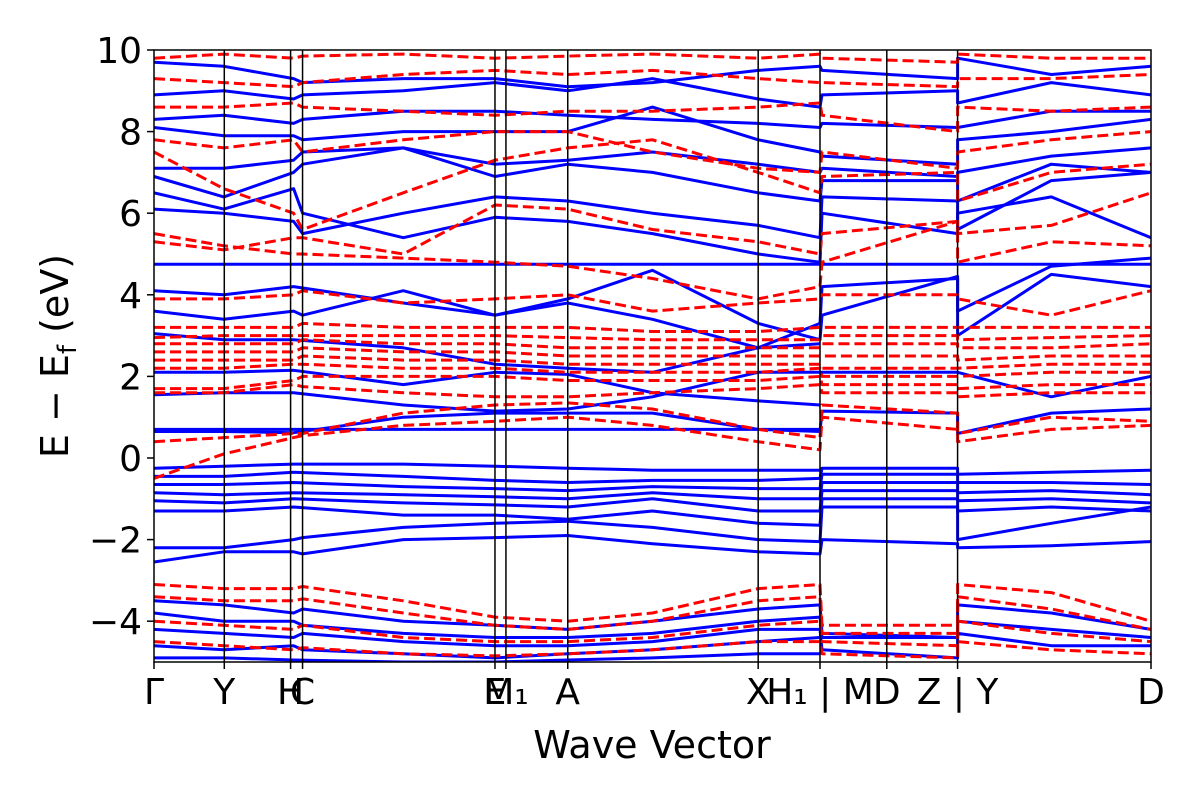 This screenshot has width=1200, height=800. What do you see at coordinates (567, 692) in the screenshot?
I see `x-tick-label-6: A` at bounding box center [567, 692].